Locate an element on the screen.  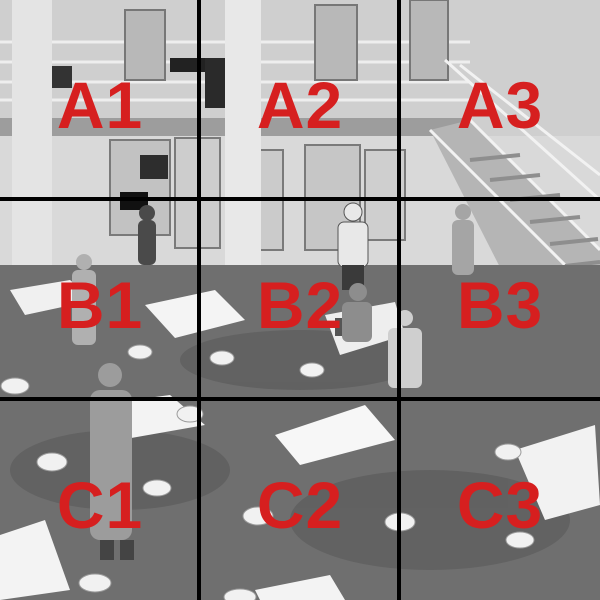
cell-label-a2: A2 is located at coordinates (300, 105).